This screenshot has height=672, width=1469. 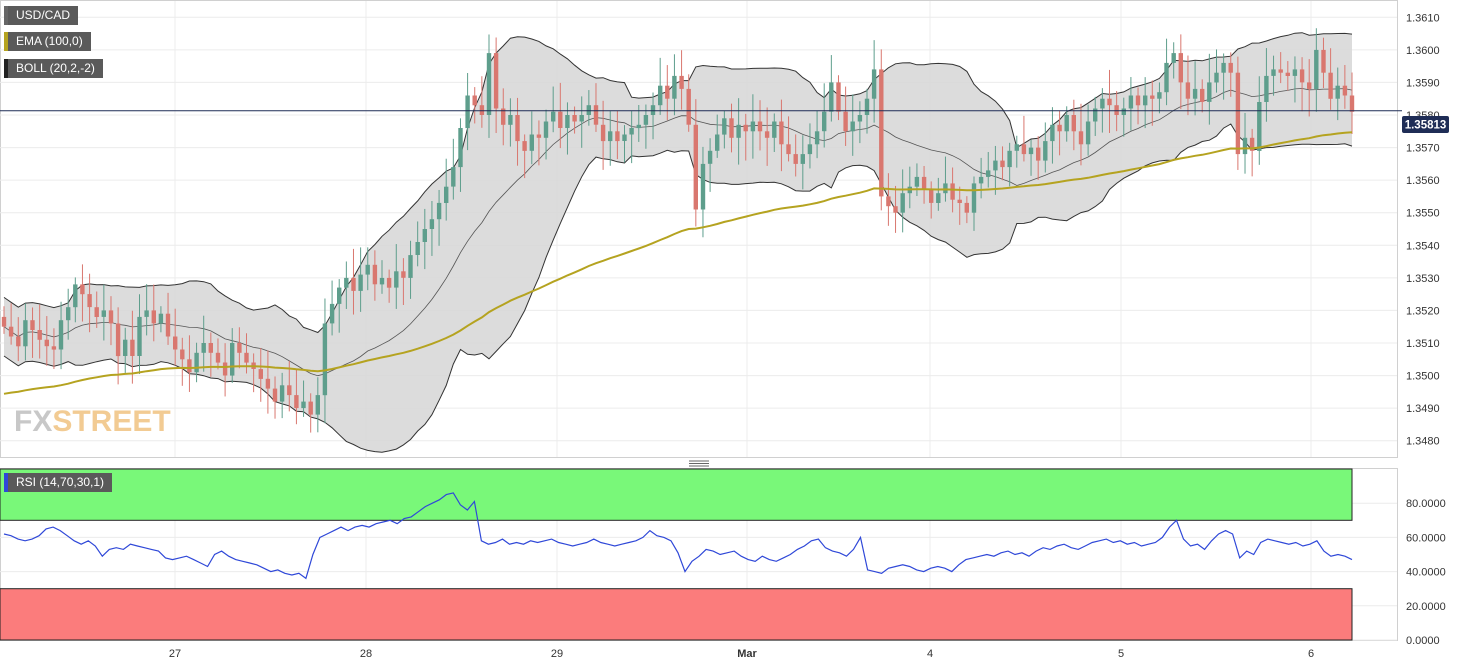 I want to click on time-axis: 27 28 29 Mar 4 5 6, so click(x=741, y=654).